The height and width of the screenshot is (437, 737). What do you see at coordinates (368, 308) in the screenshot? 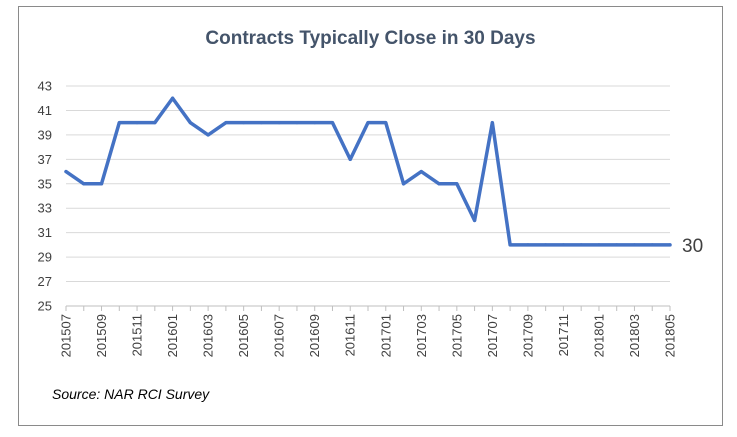
I see `axes` at bounding box center [368, 308].